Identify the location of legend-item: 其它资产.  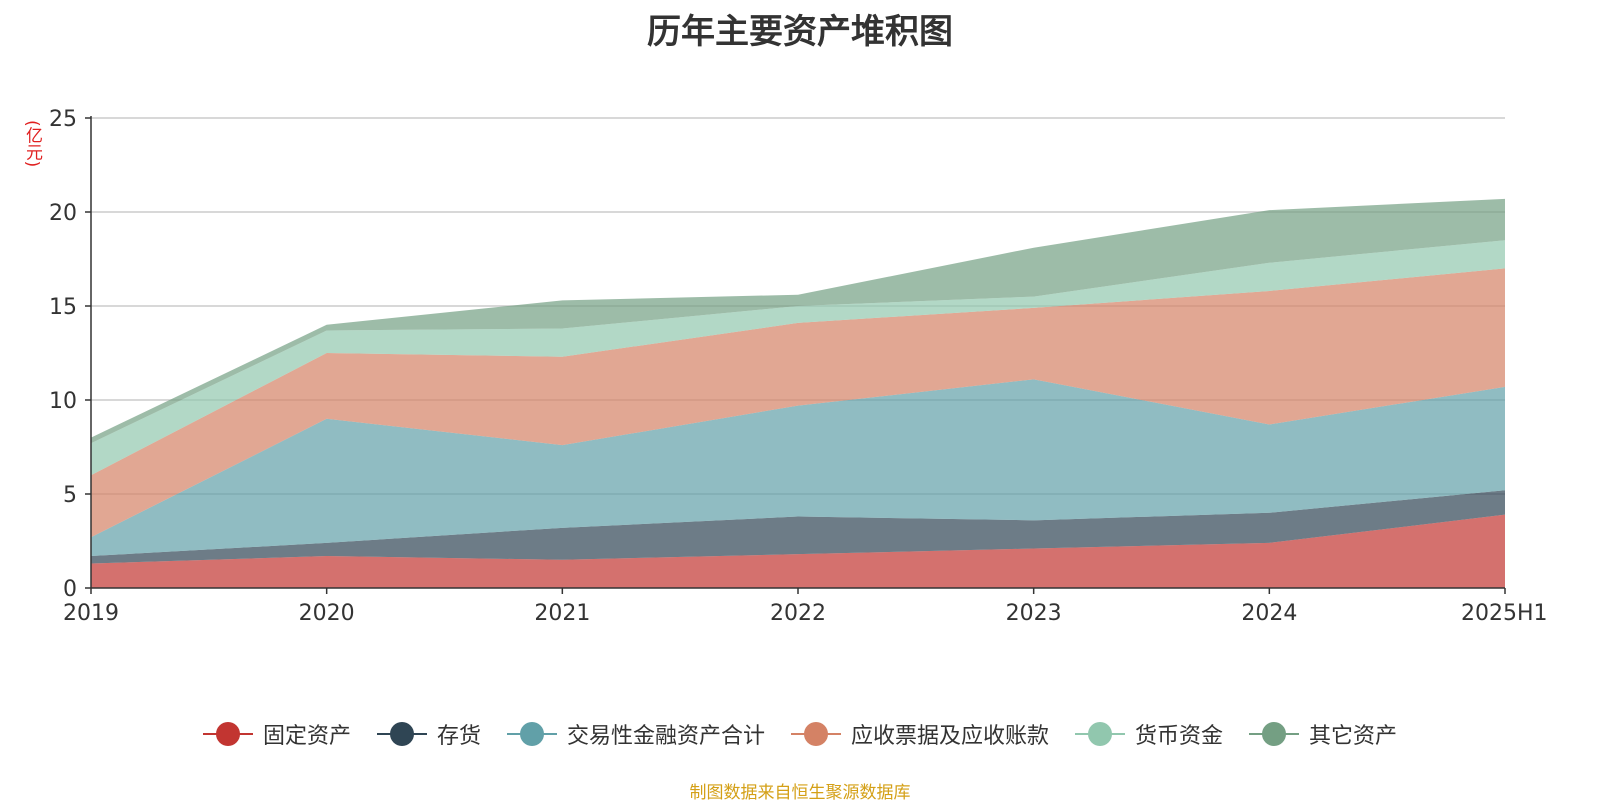
(1323, 734).